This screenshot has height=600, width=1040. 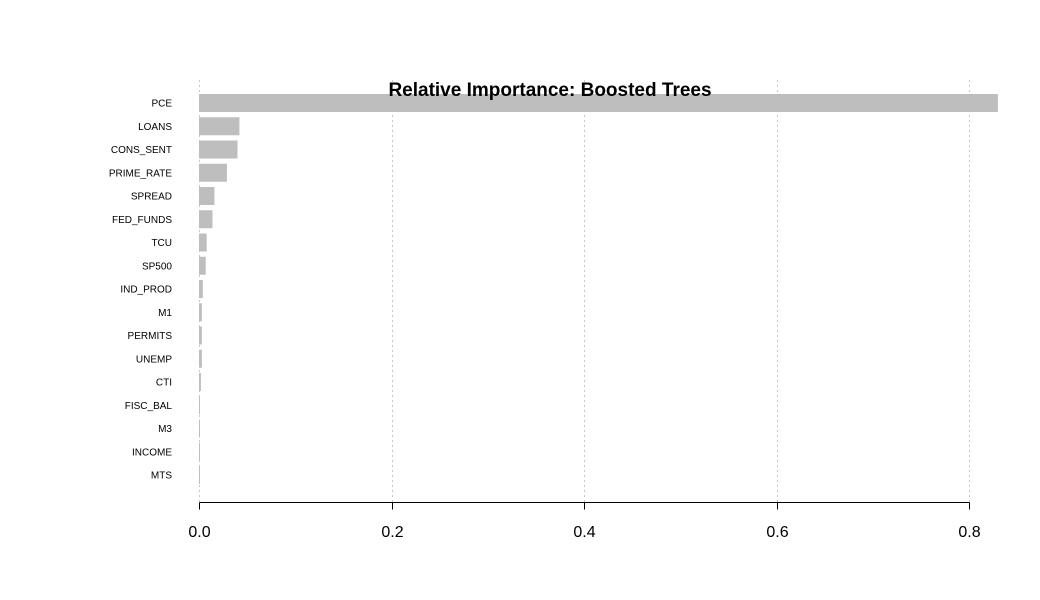 What do you see at coordinates (200, 358) in the screenshot?
I see `bar-unemp` at bounding box center [200, 358].